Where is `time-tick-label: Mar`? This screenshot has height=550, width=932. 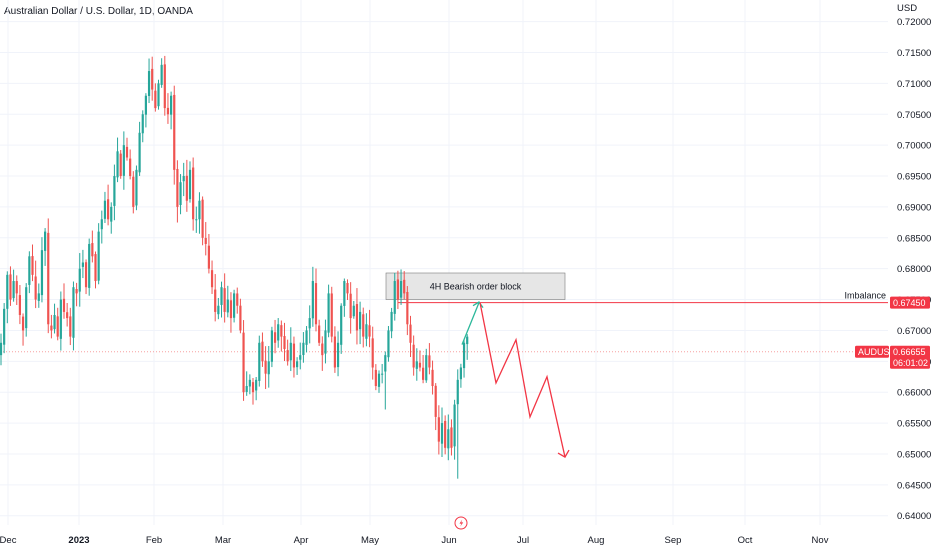 time-tick-label: Mar is located at coordinates (223, 540).